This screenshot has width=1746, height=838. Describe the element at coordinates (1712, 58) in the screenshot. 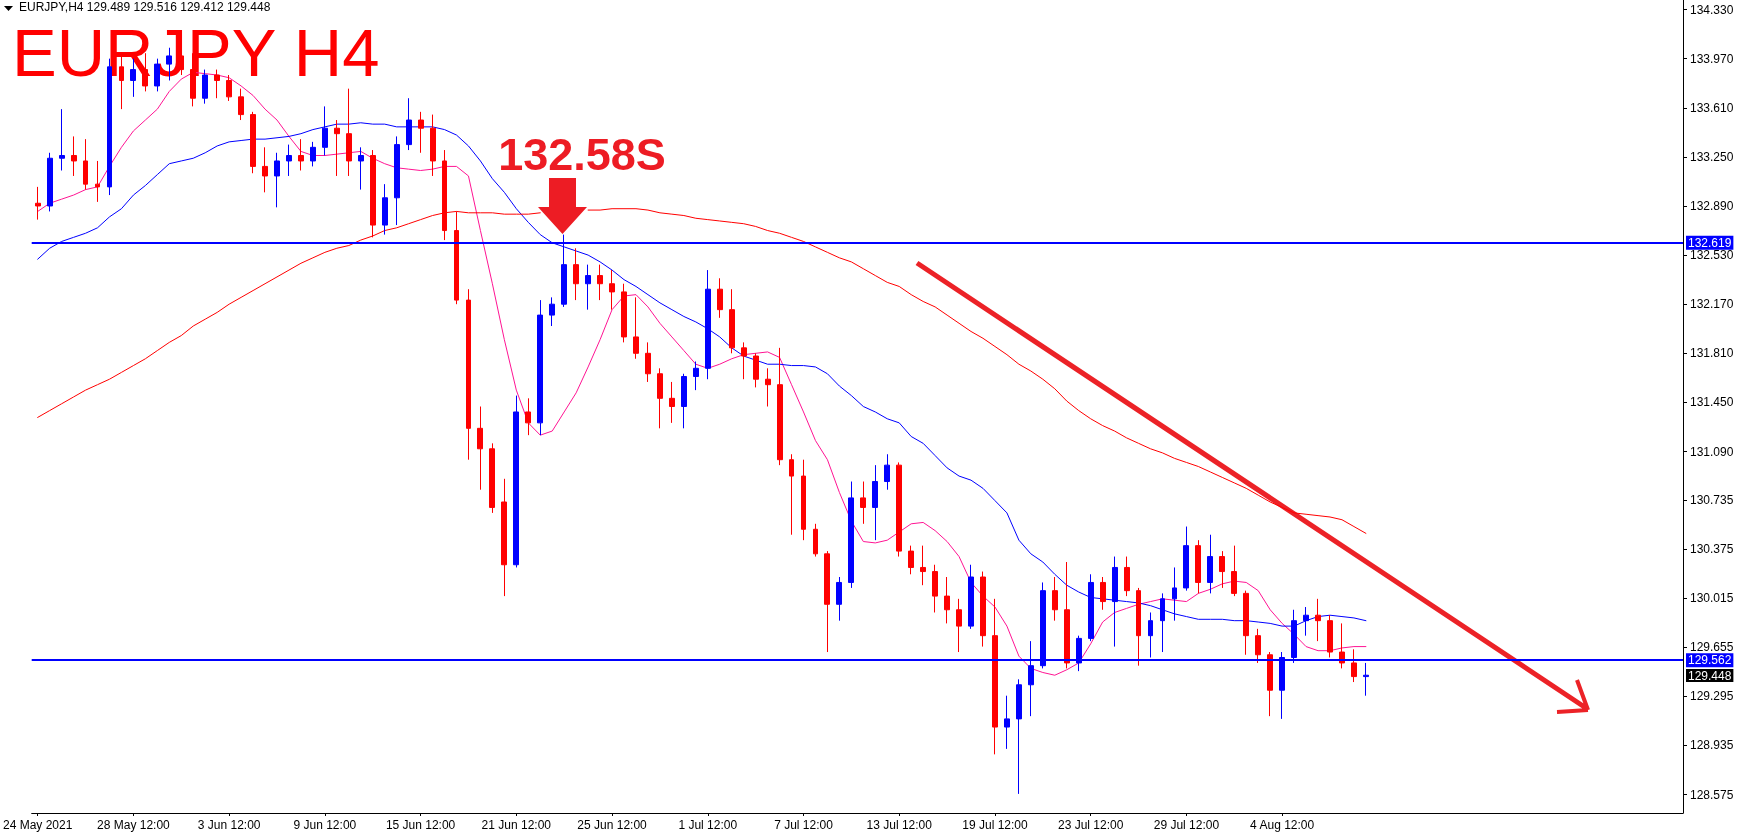

I see `y-tick-label: 133.970` at that location.